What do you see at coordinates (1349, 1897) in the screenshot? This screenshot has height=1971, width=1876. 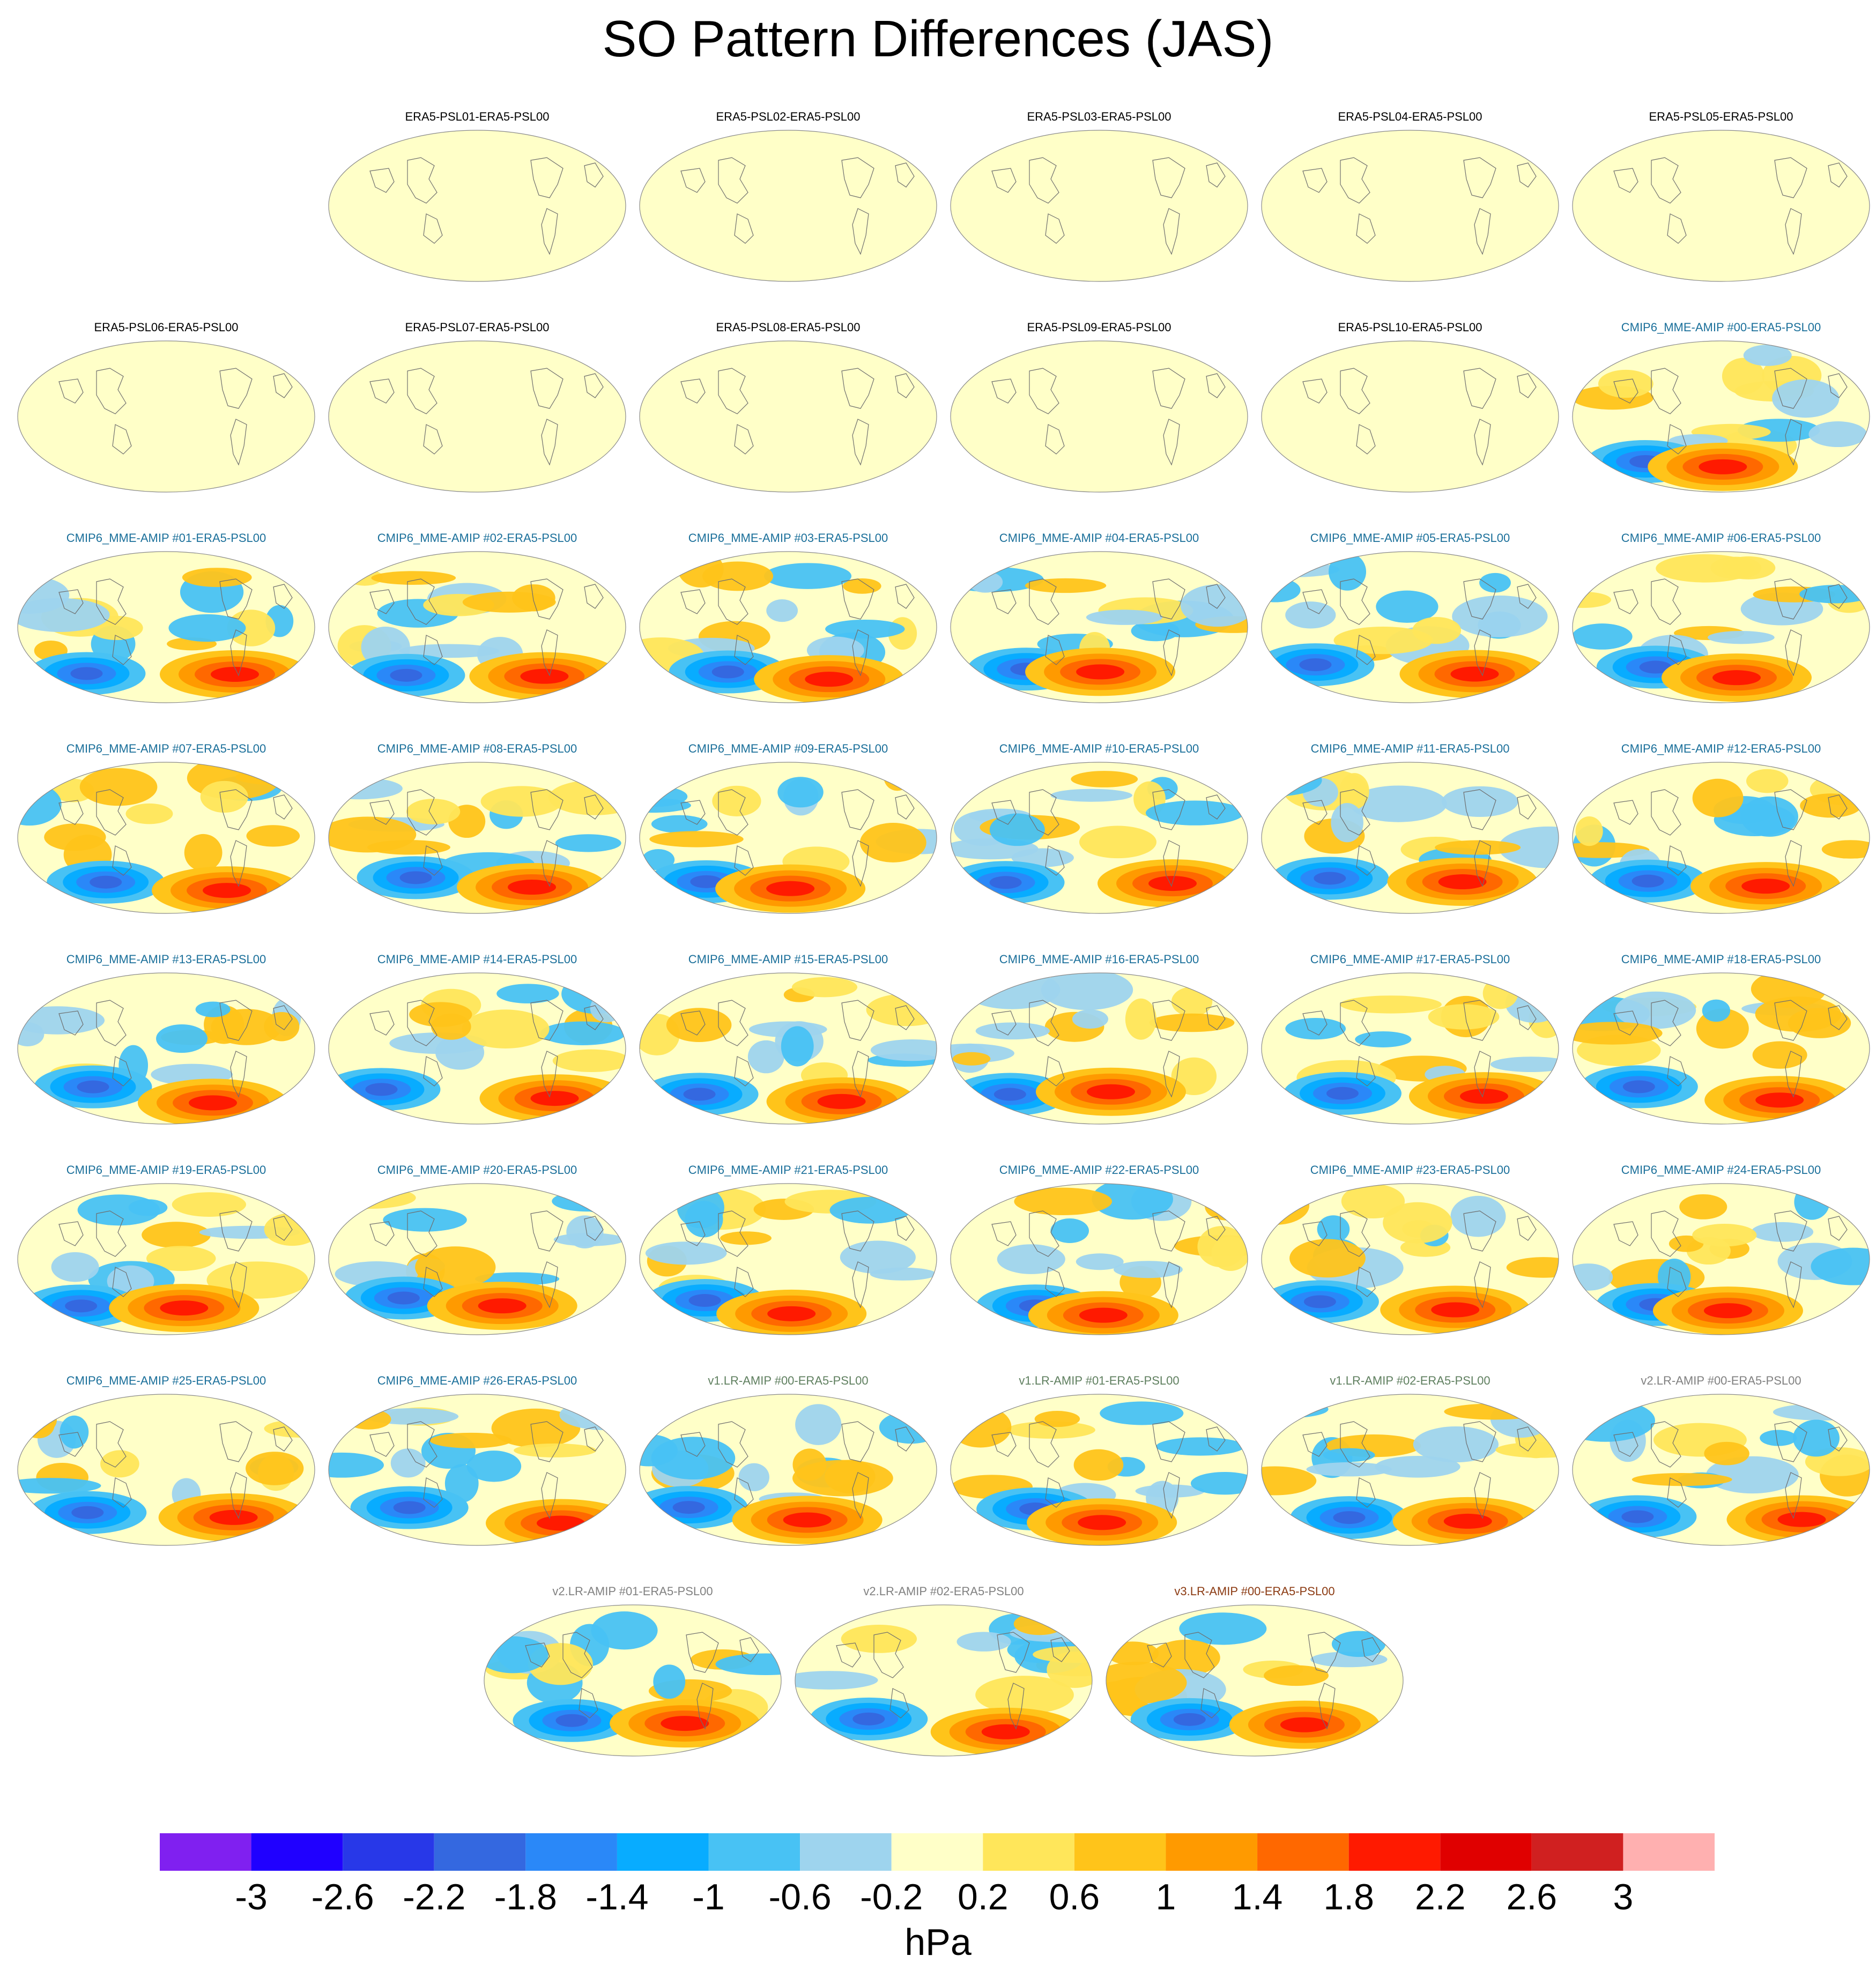 I see `colorbar-tick-label: 1.8` at bounding box center [1349, 1897].